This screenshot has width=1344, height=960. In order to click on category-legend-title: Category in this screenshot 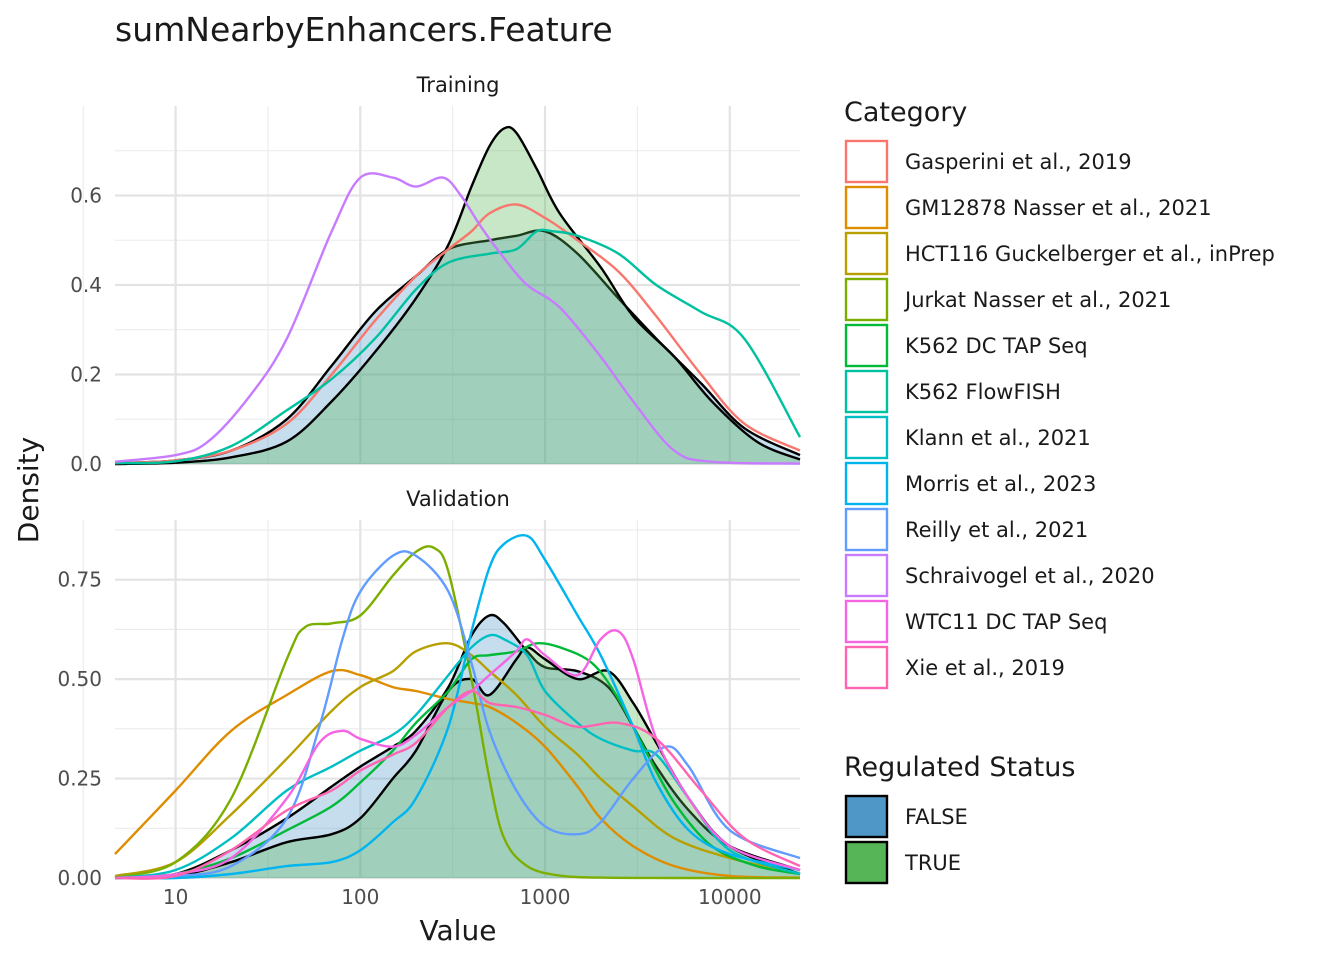, I will do `click(905, 112)`.